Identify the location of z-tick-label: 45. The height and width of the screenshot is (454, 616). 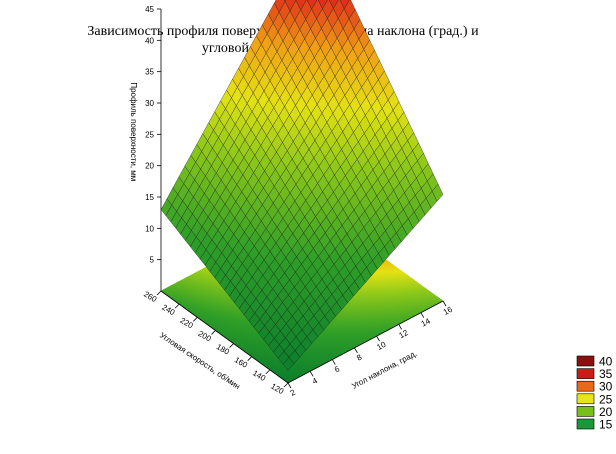
(149, 9).